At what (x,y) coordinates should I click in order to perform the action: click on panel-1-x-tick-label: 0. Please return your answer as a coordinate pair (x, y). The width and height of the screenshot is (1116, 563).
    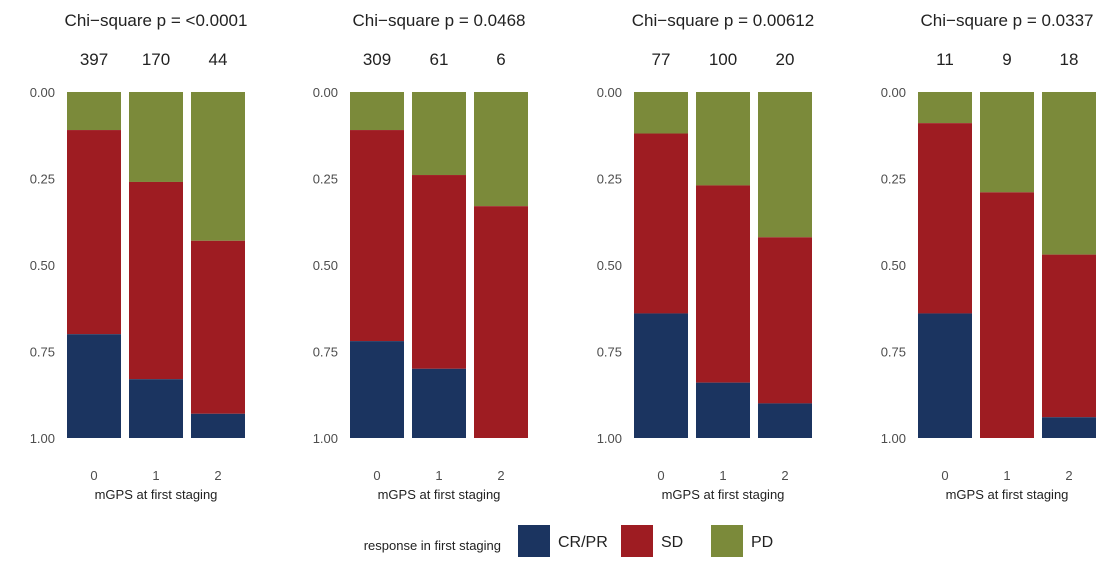
    Looking at the image, I should click on (93, 475).